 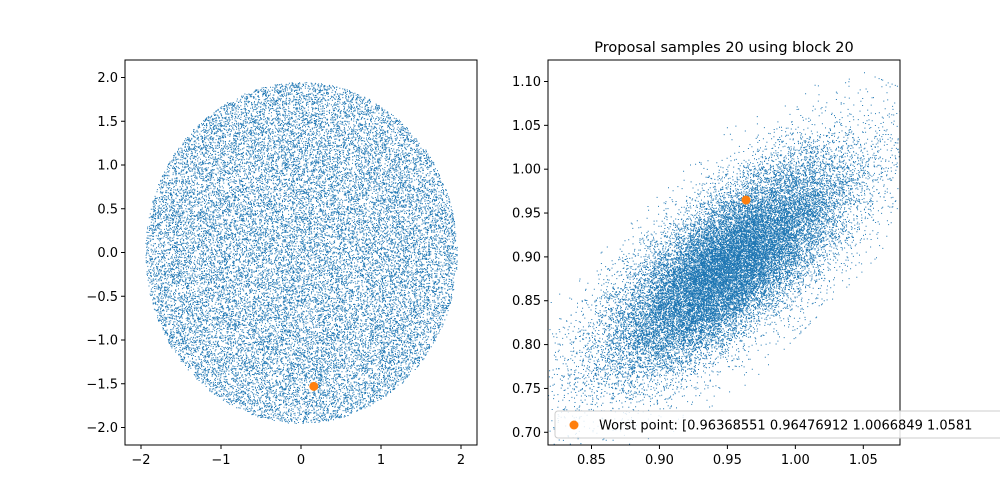 I want to click on right-highlight-layer, so click(x=746, y=200).